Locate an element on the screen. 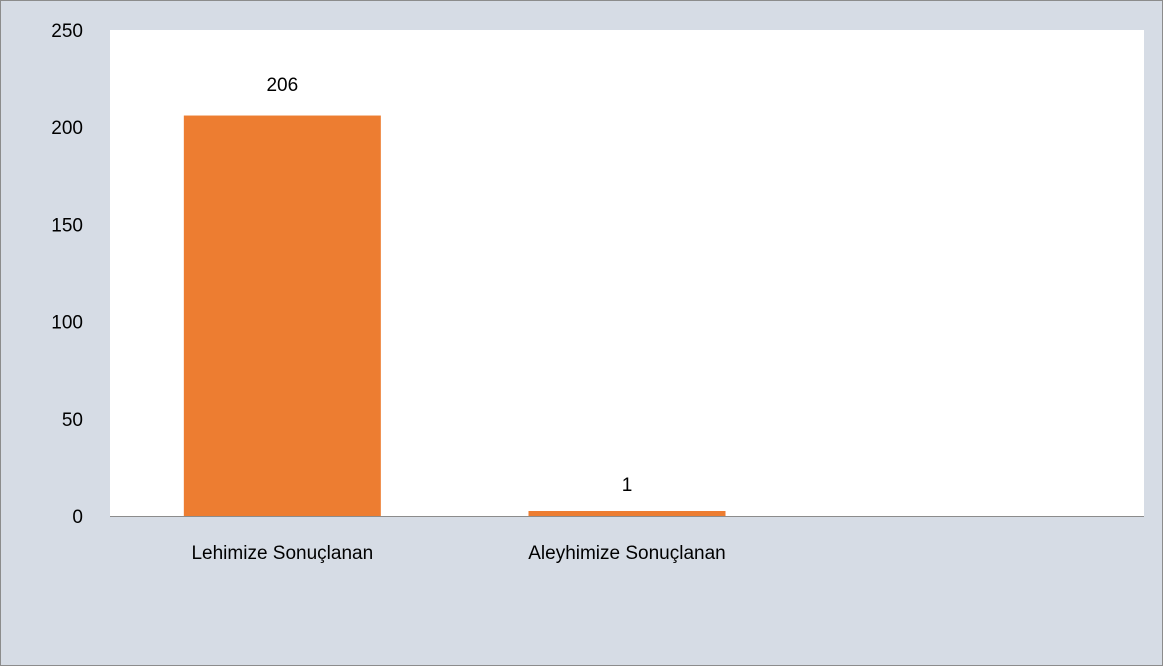  data-label: 206 is located at coordinates (282, 85).